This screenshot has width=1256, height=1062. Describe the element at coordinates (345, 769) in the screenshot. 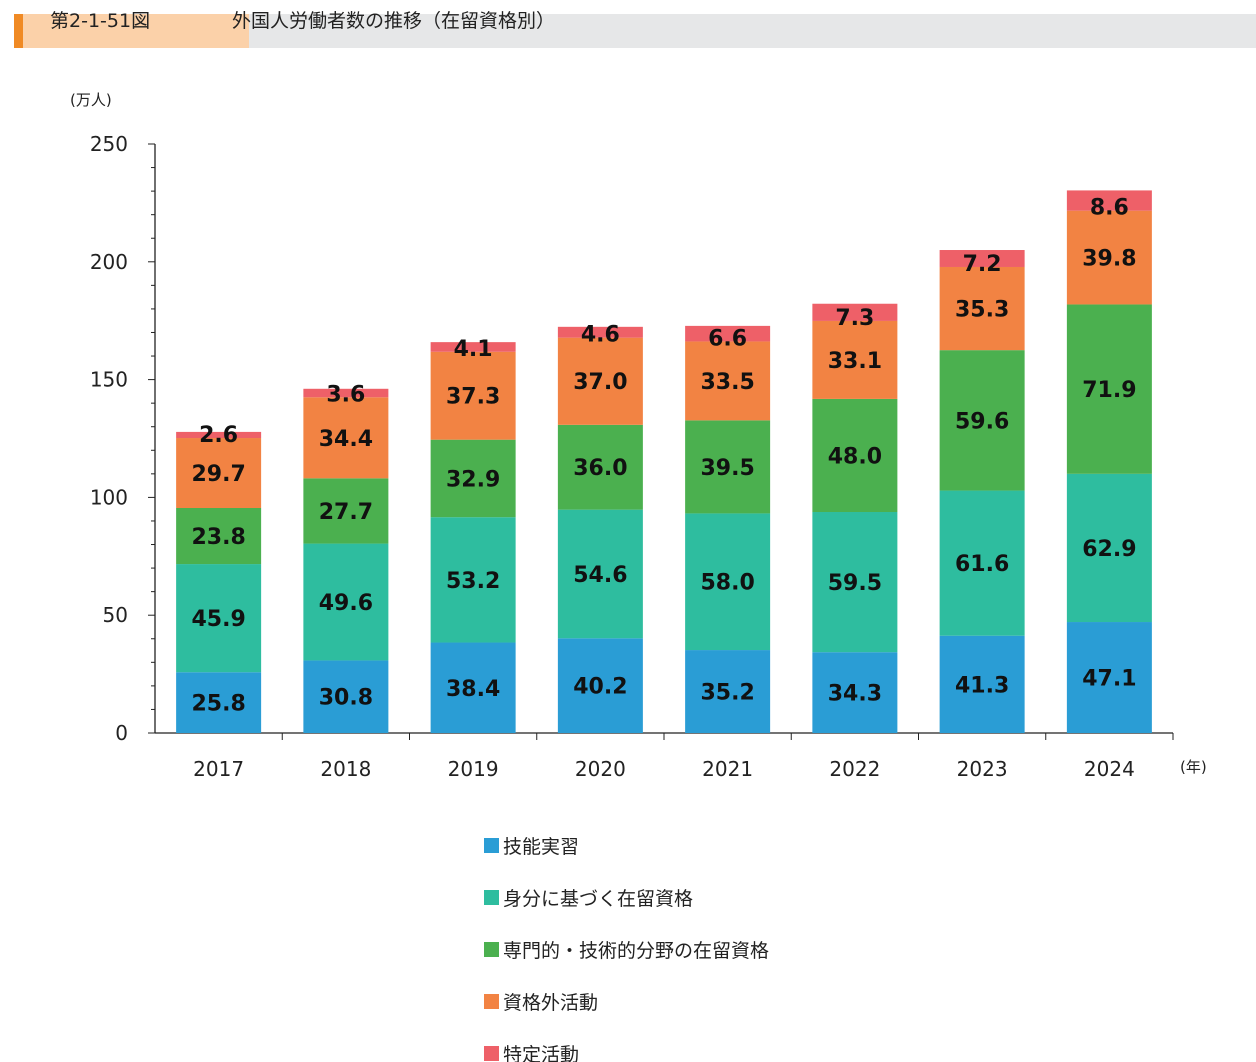

I see `x-tick-label: 2018` at that location.